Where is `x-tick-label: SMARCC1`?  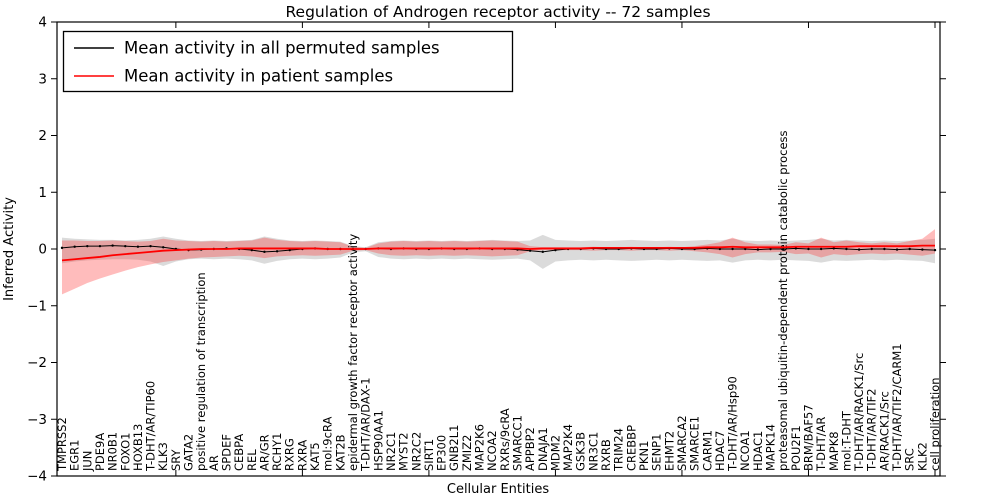 x-tick-label: SMARCC1 is located at coordinates (517, 443).